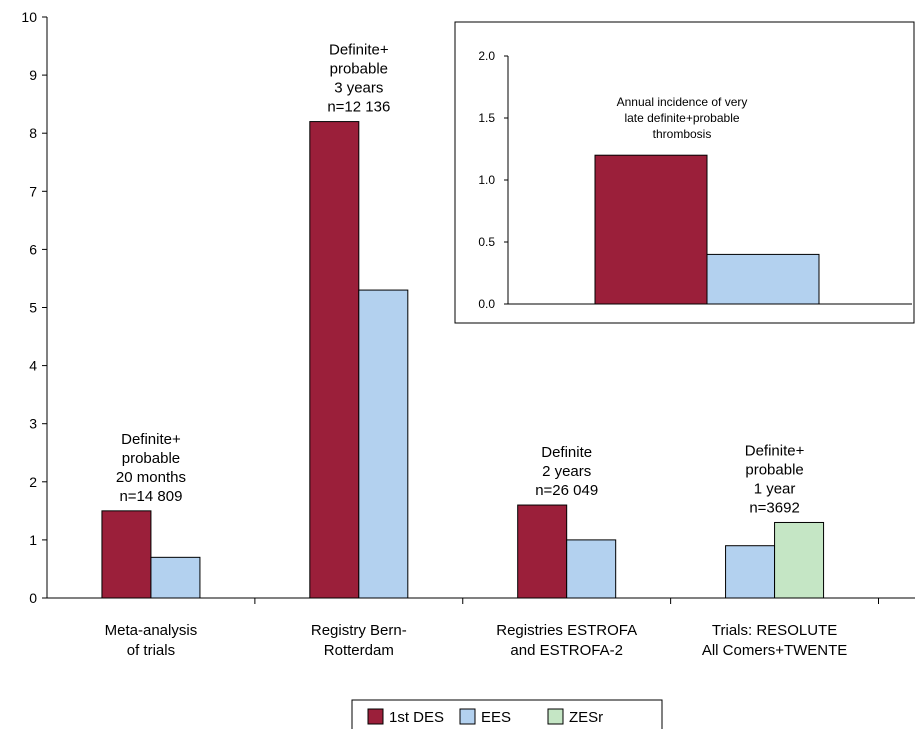  What do you see at coordinates (486, 242) in the screenshot?
I see `inset-y-tick-label-0-5: 0.5` at bounding box center [486, 242].